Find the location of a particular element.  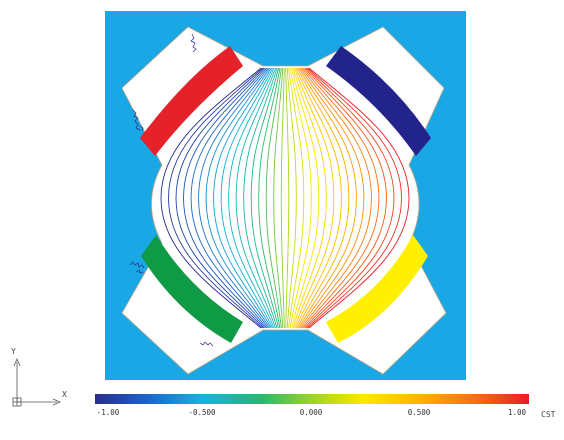

colorbar-tick-label: 1.00 is located at coordinates (517, 412).